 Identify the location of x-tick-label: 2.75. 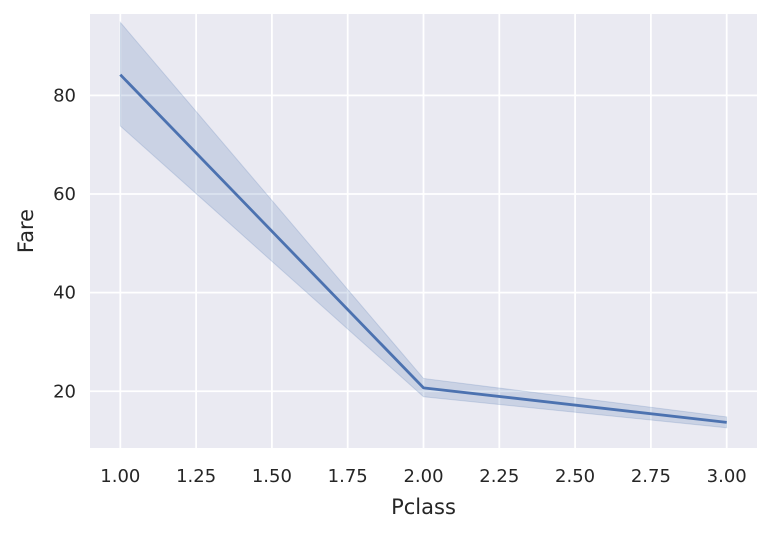
(651, 476).